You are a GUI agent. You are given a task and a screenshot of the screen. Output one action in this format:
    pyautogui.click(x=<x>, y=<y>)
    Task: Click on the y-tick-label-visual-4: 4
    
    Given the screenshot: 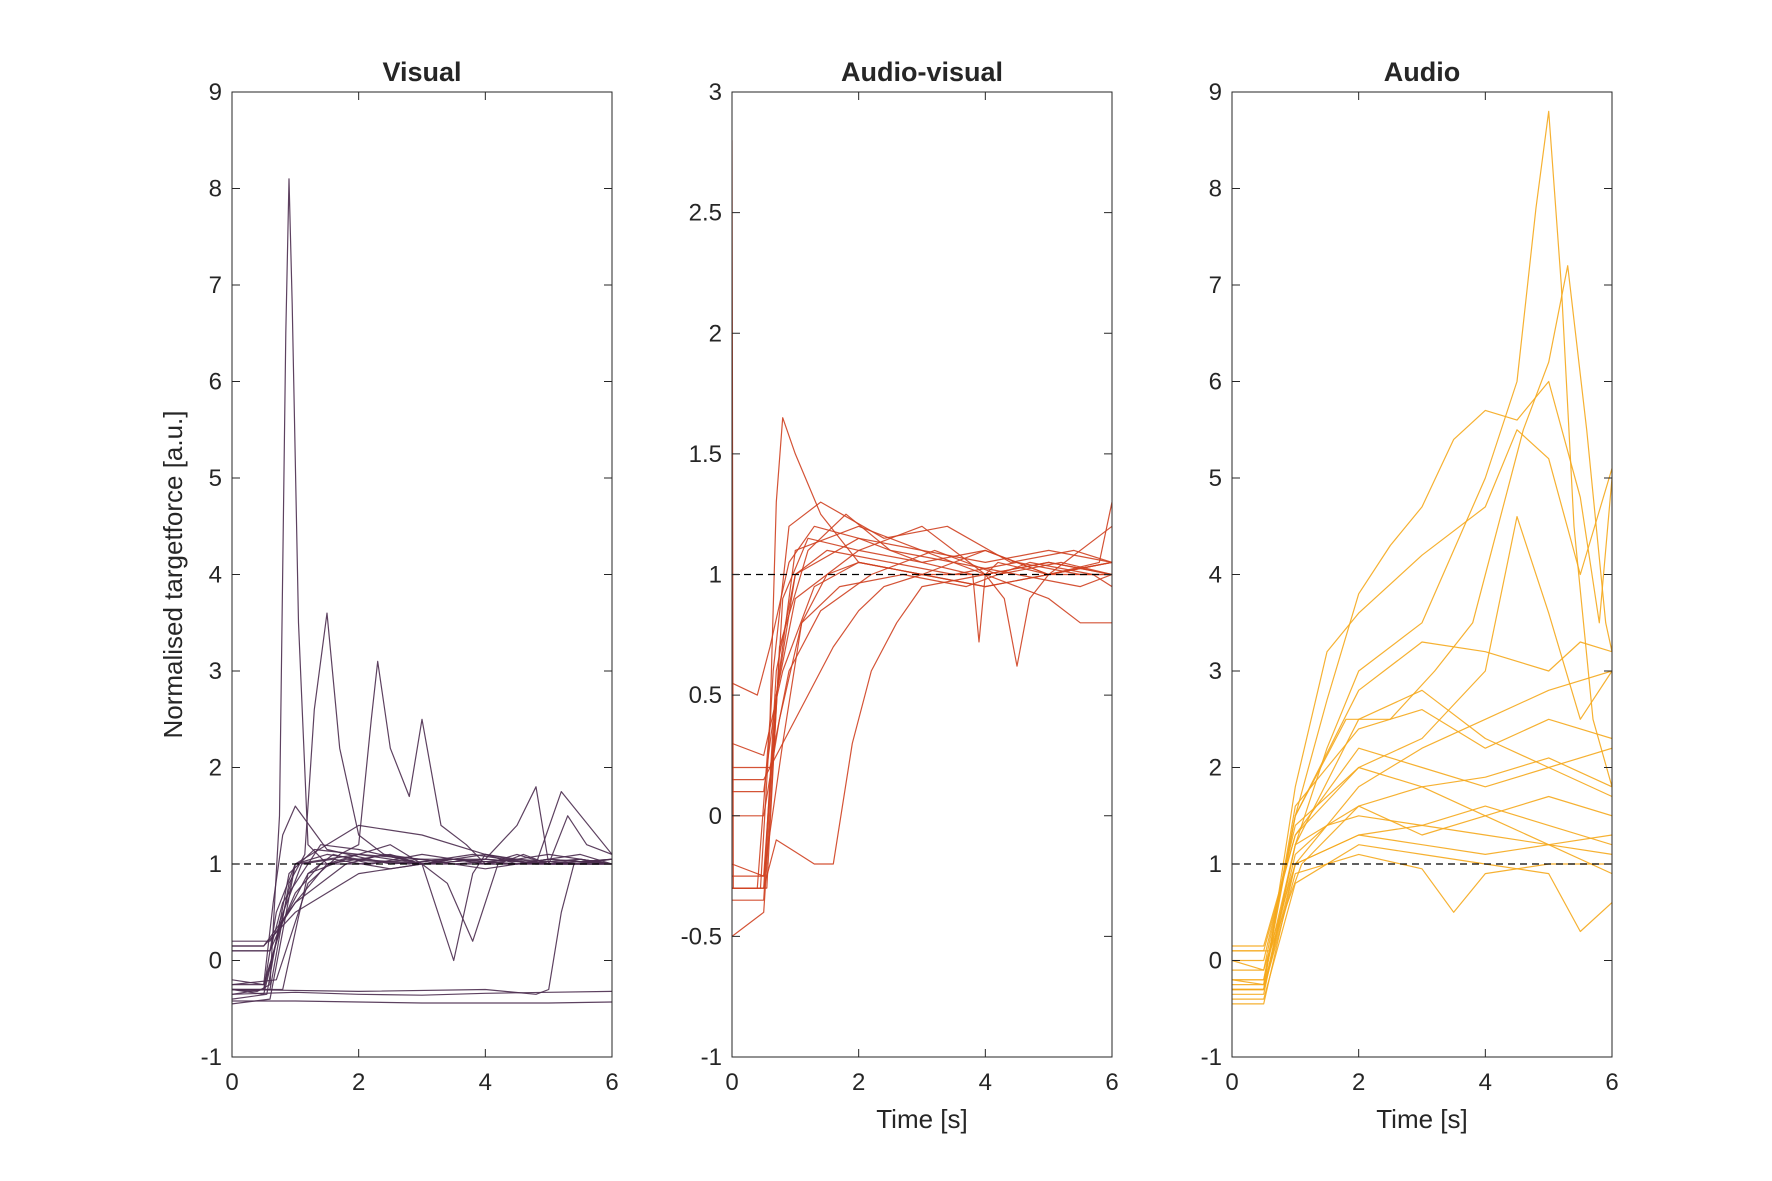 What is the action you would take?
    pyautogui.click(x=215, y=575)
    